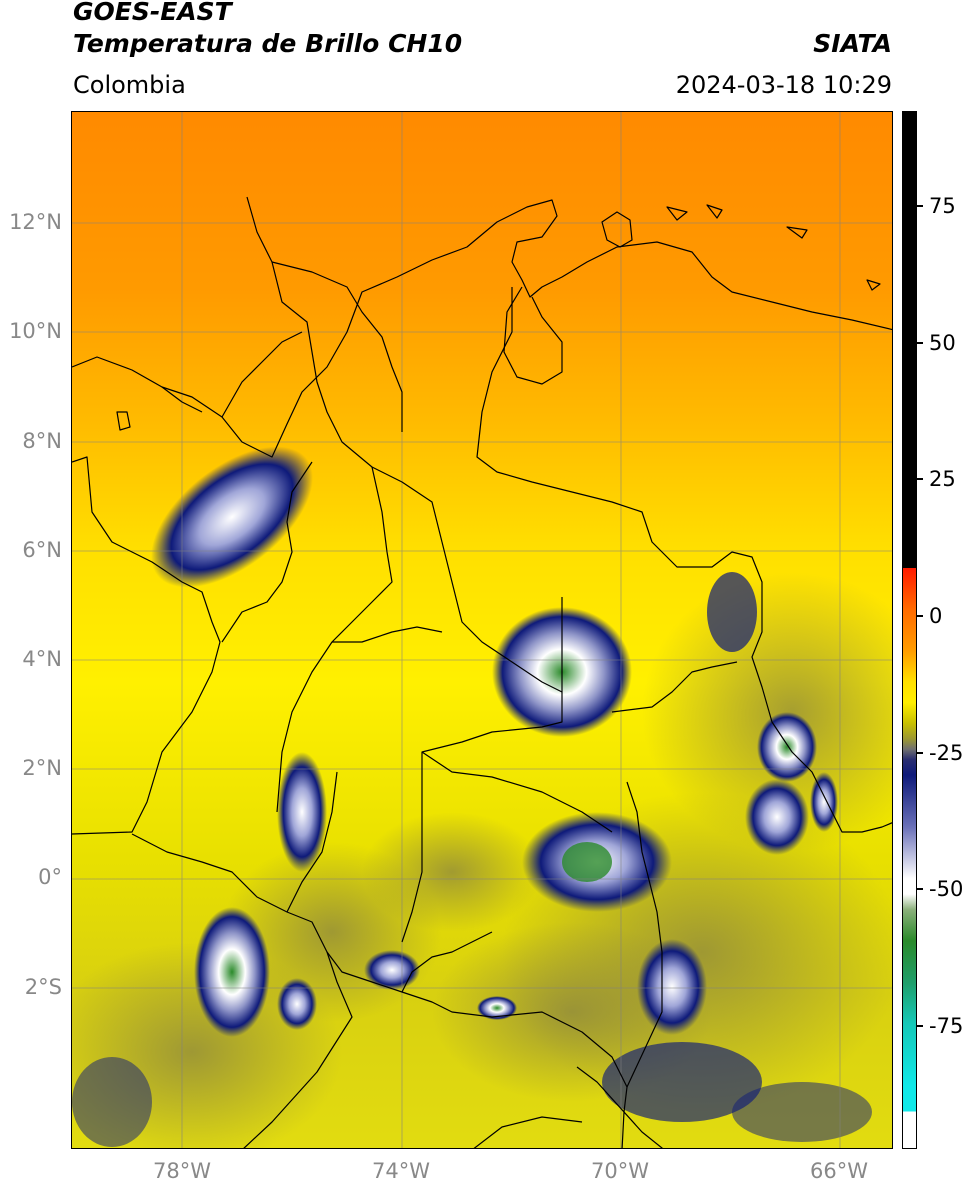  Describe the element at coordinates (35, 331) in the screenshot. I see `lat-label-10n: 10°N` at that location.